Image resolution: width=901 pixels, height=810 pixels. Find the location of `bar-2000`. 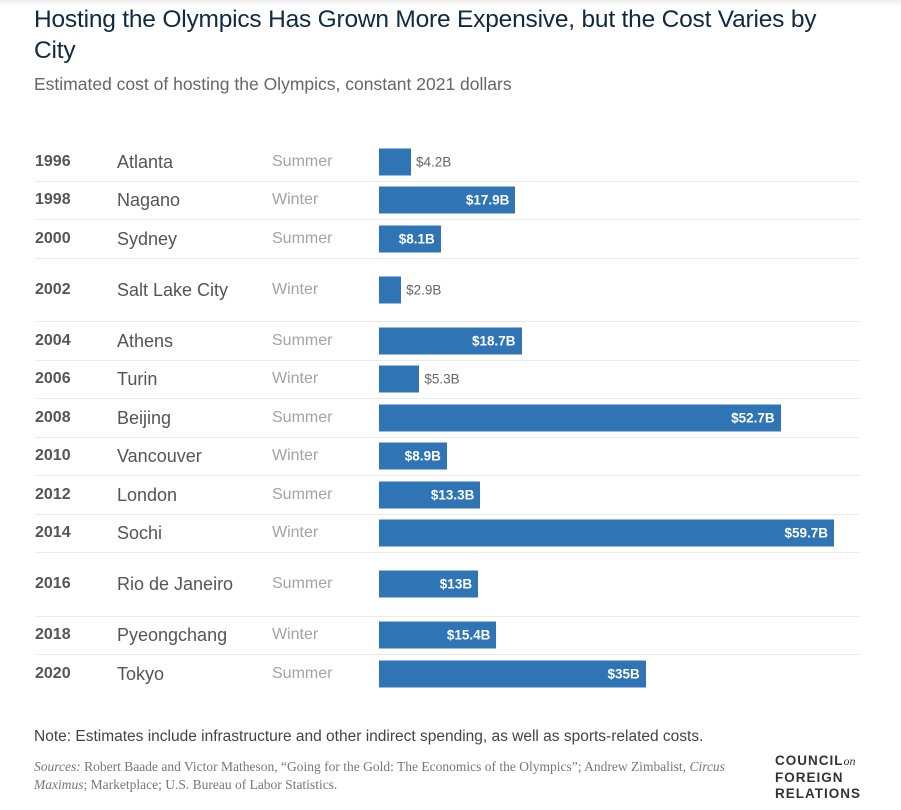

bar-2000 is located at coordinates (410, 239).